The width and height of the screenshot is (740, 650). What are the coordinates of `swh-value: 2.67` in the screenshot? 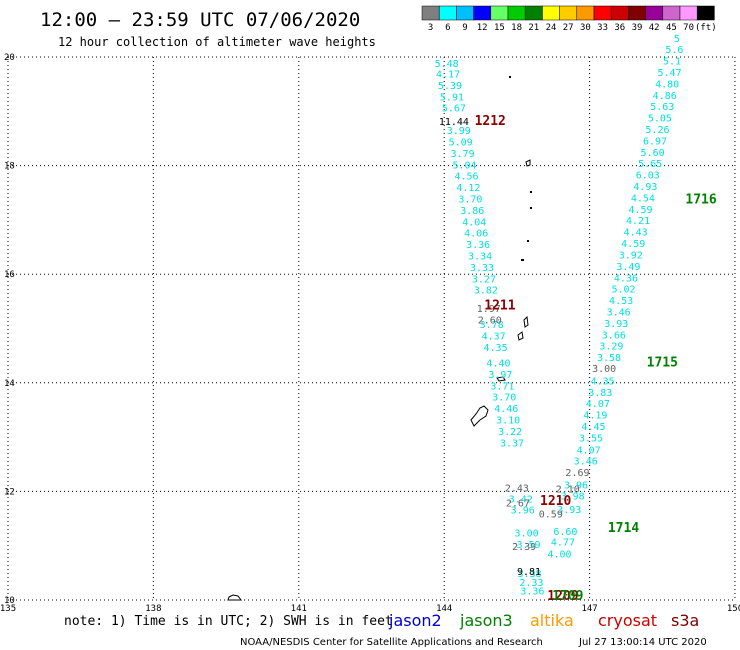 It's located at (518, 504).